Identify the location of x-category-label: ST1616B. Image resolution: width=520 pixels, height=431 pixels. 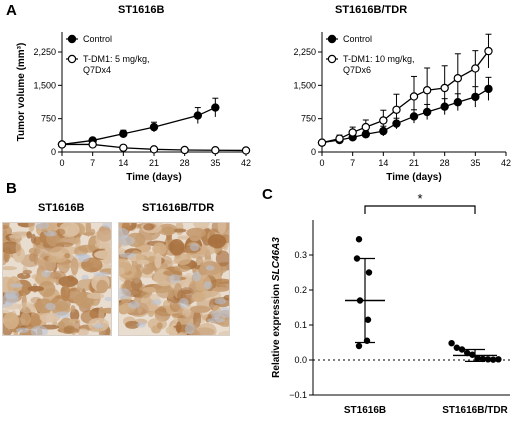
(365, 410).